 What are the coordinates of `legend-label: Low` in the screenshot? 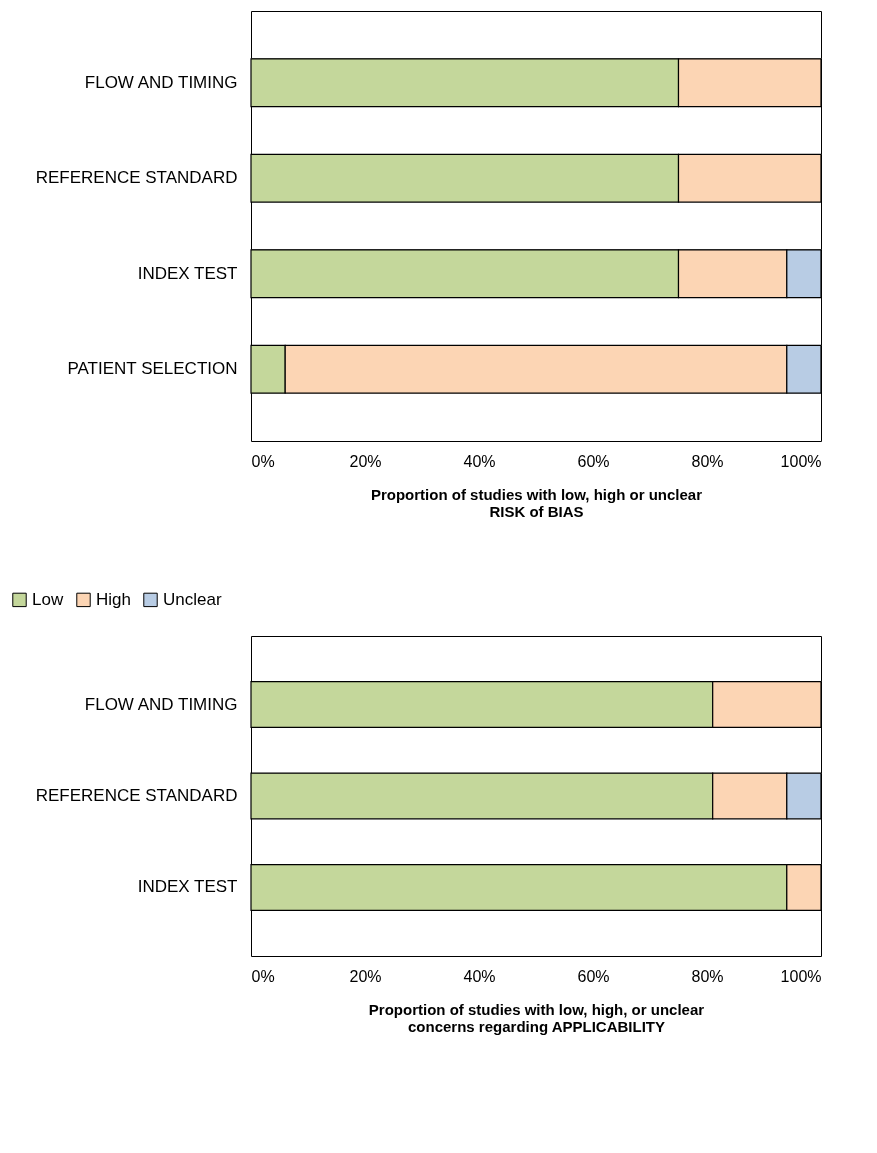 It's located at (48, 599).